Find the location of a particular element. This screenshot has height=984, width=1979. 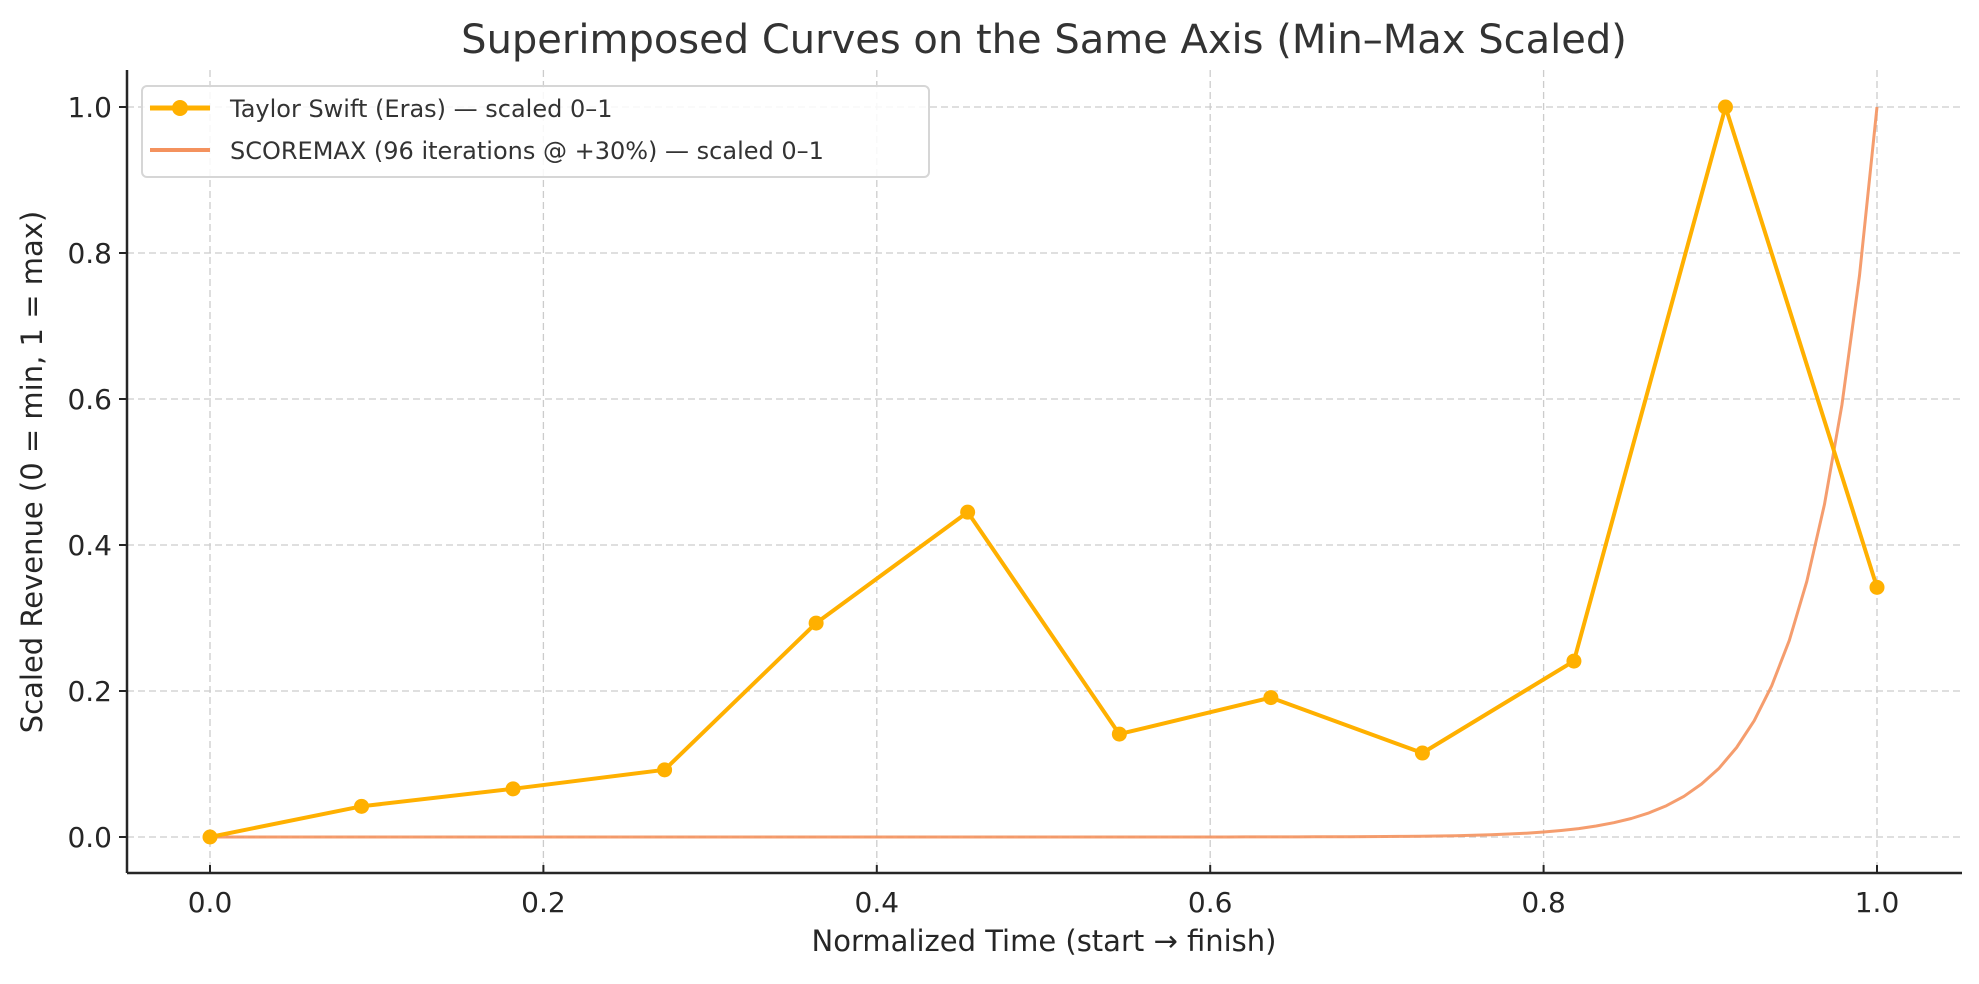

x-tick-label: 0.4 is located at coordinates (877, 902).